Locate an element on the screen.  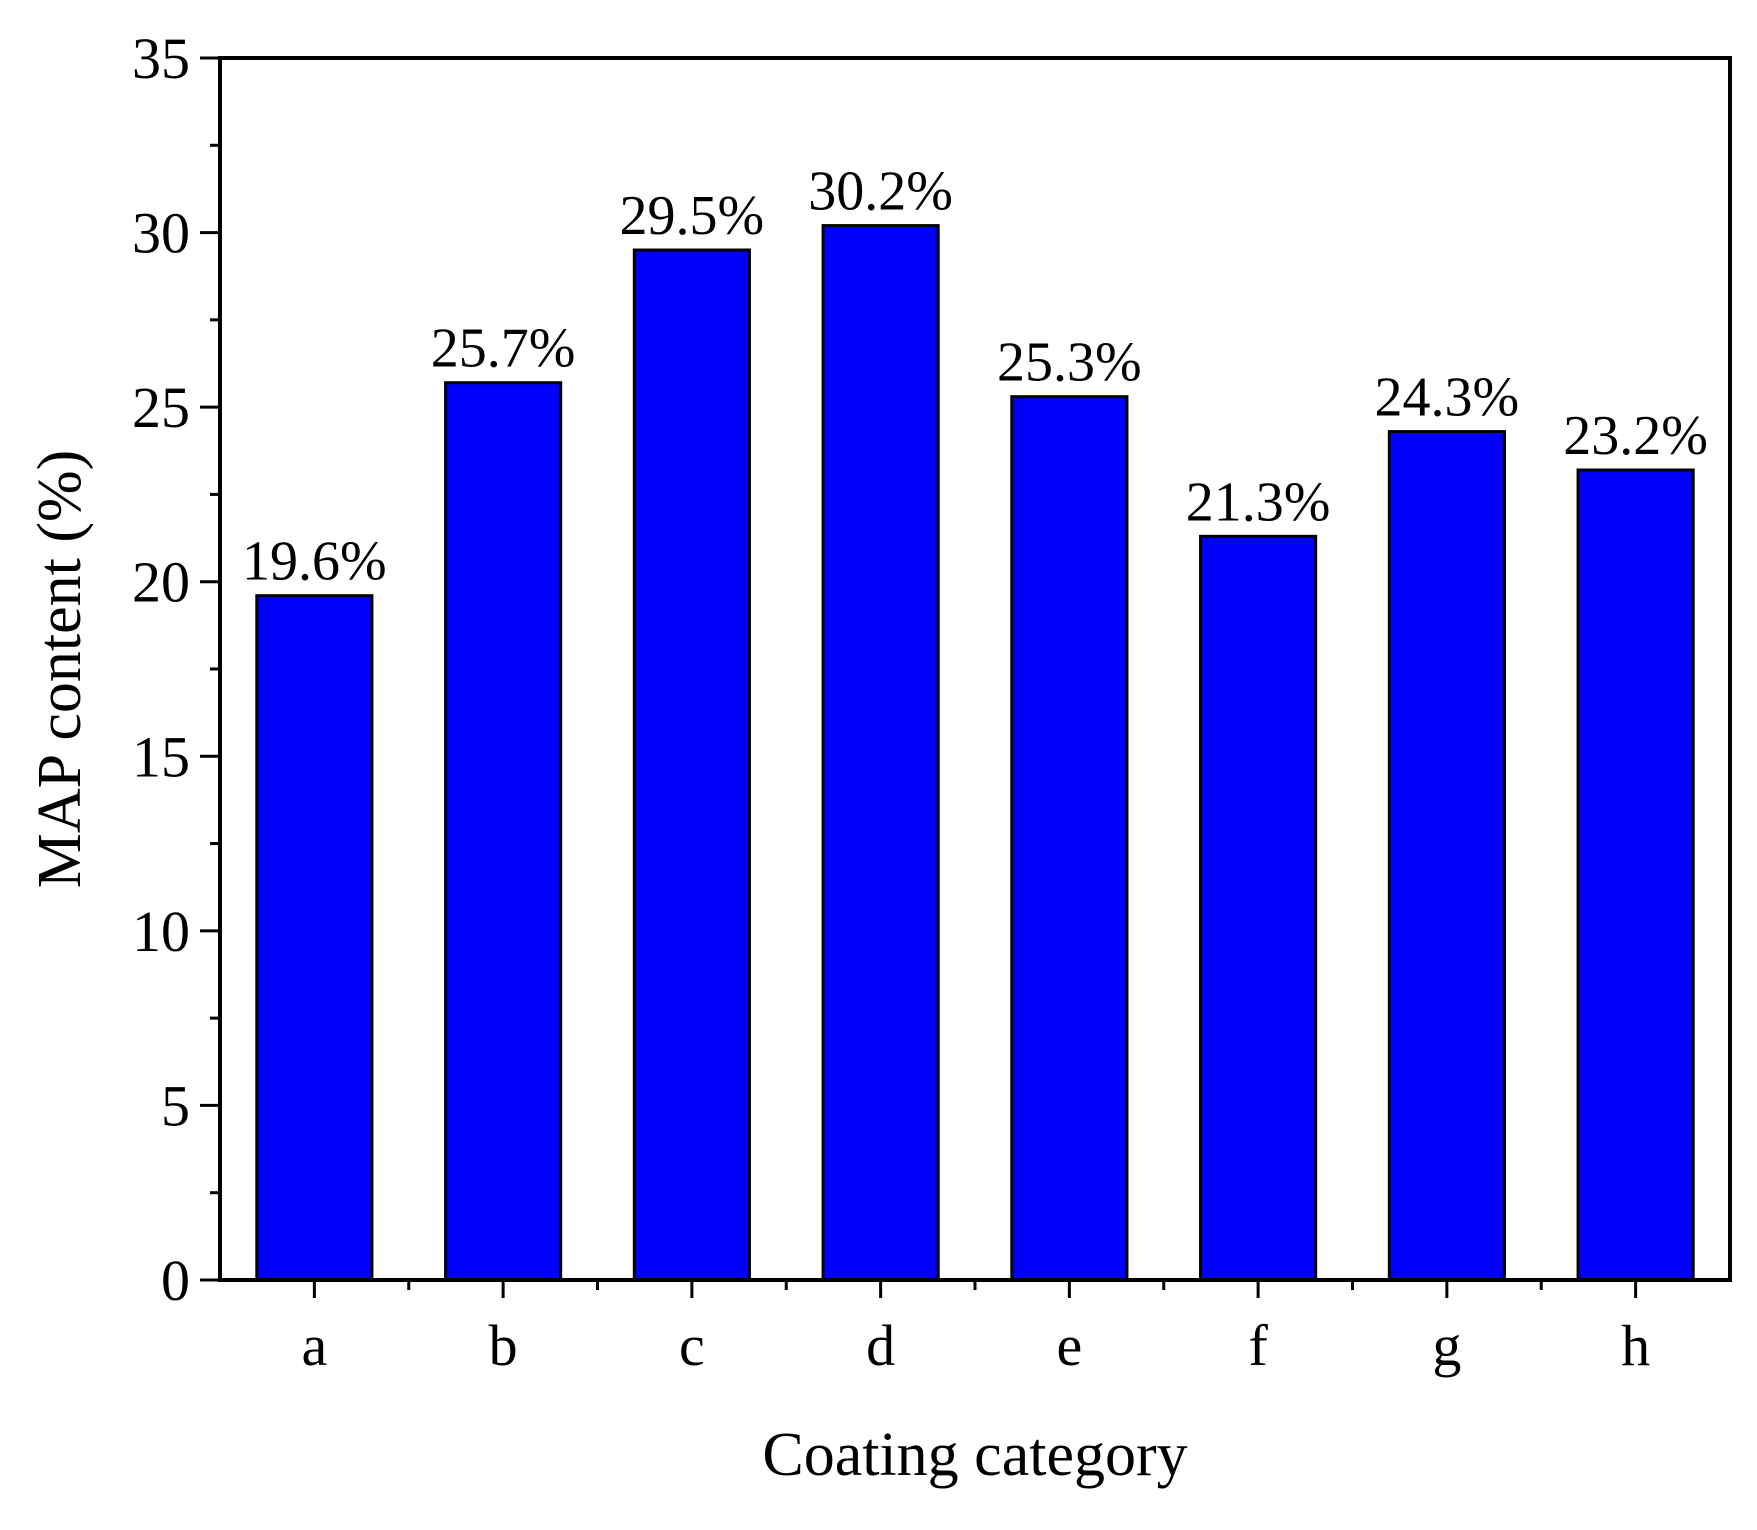
y-tick-label: 5 is located at coordinates (175, 1105).